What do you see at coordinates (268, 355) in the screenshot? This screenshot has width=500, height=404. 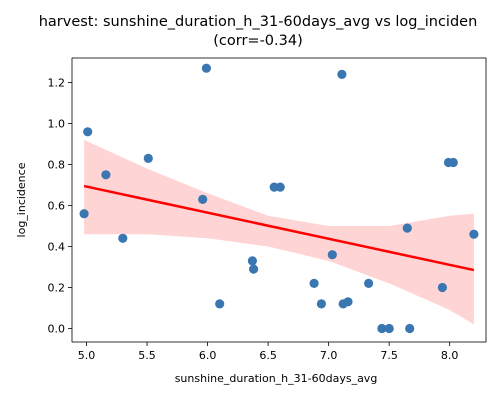 I see `x-tick-label: 6.5` at bounding box center [268, 355].